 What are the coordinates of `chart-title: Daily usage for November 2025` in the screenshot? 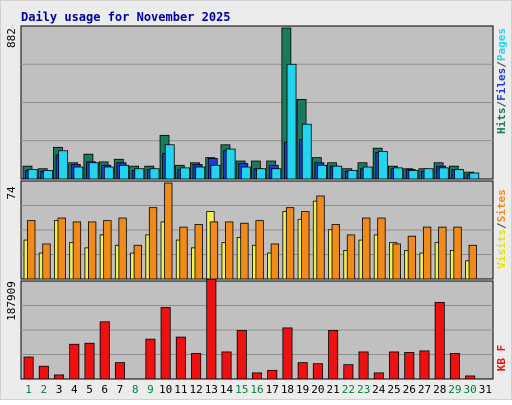 It's located at (126, 17).